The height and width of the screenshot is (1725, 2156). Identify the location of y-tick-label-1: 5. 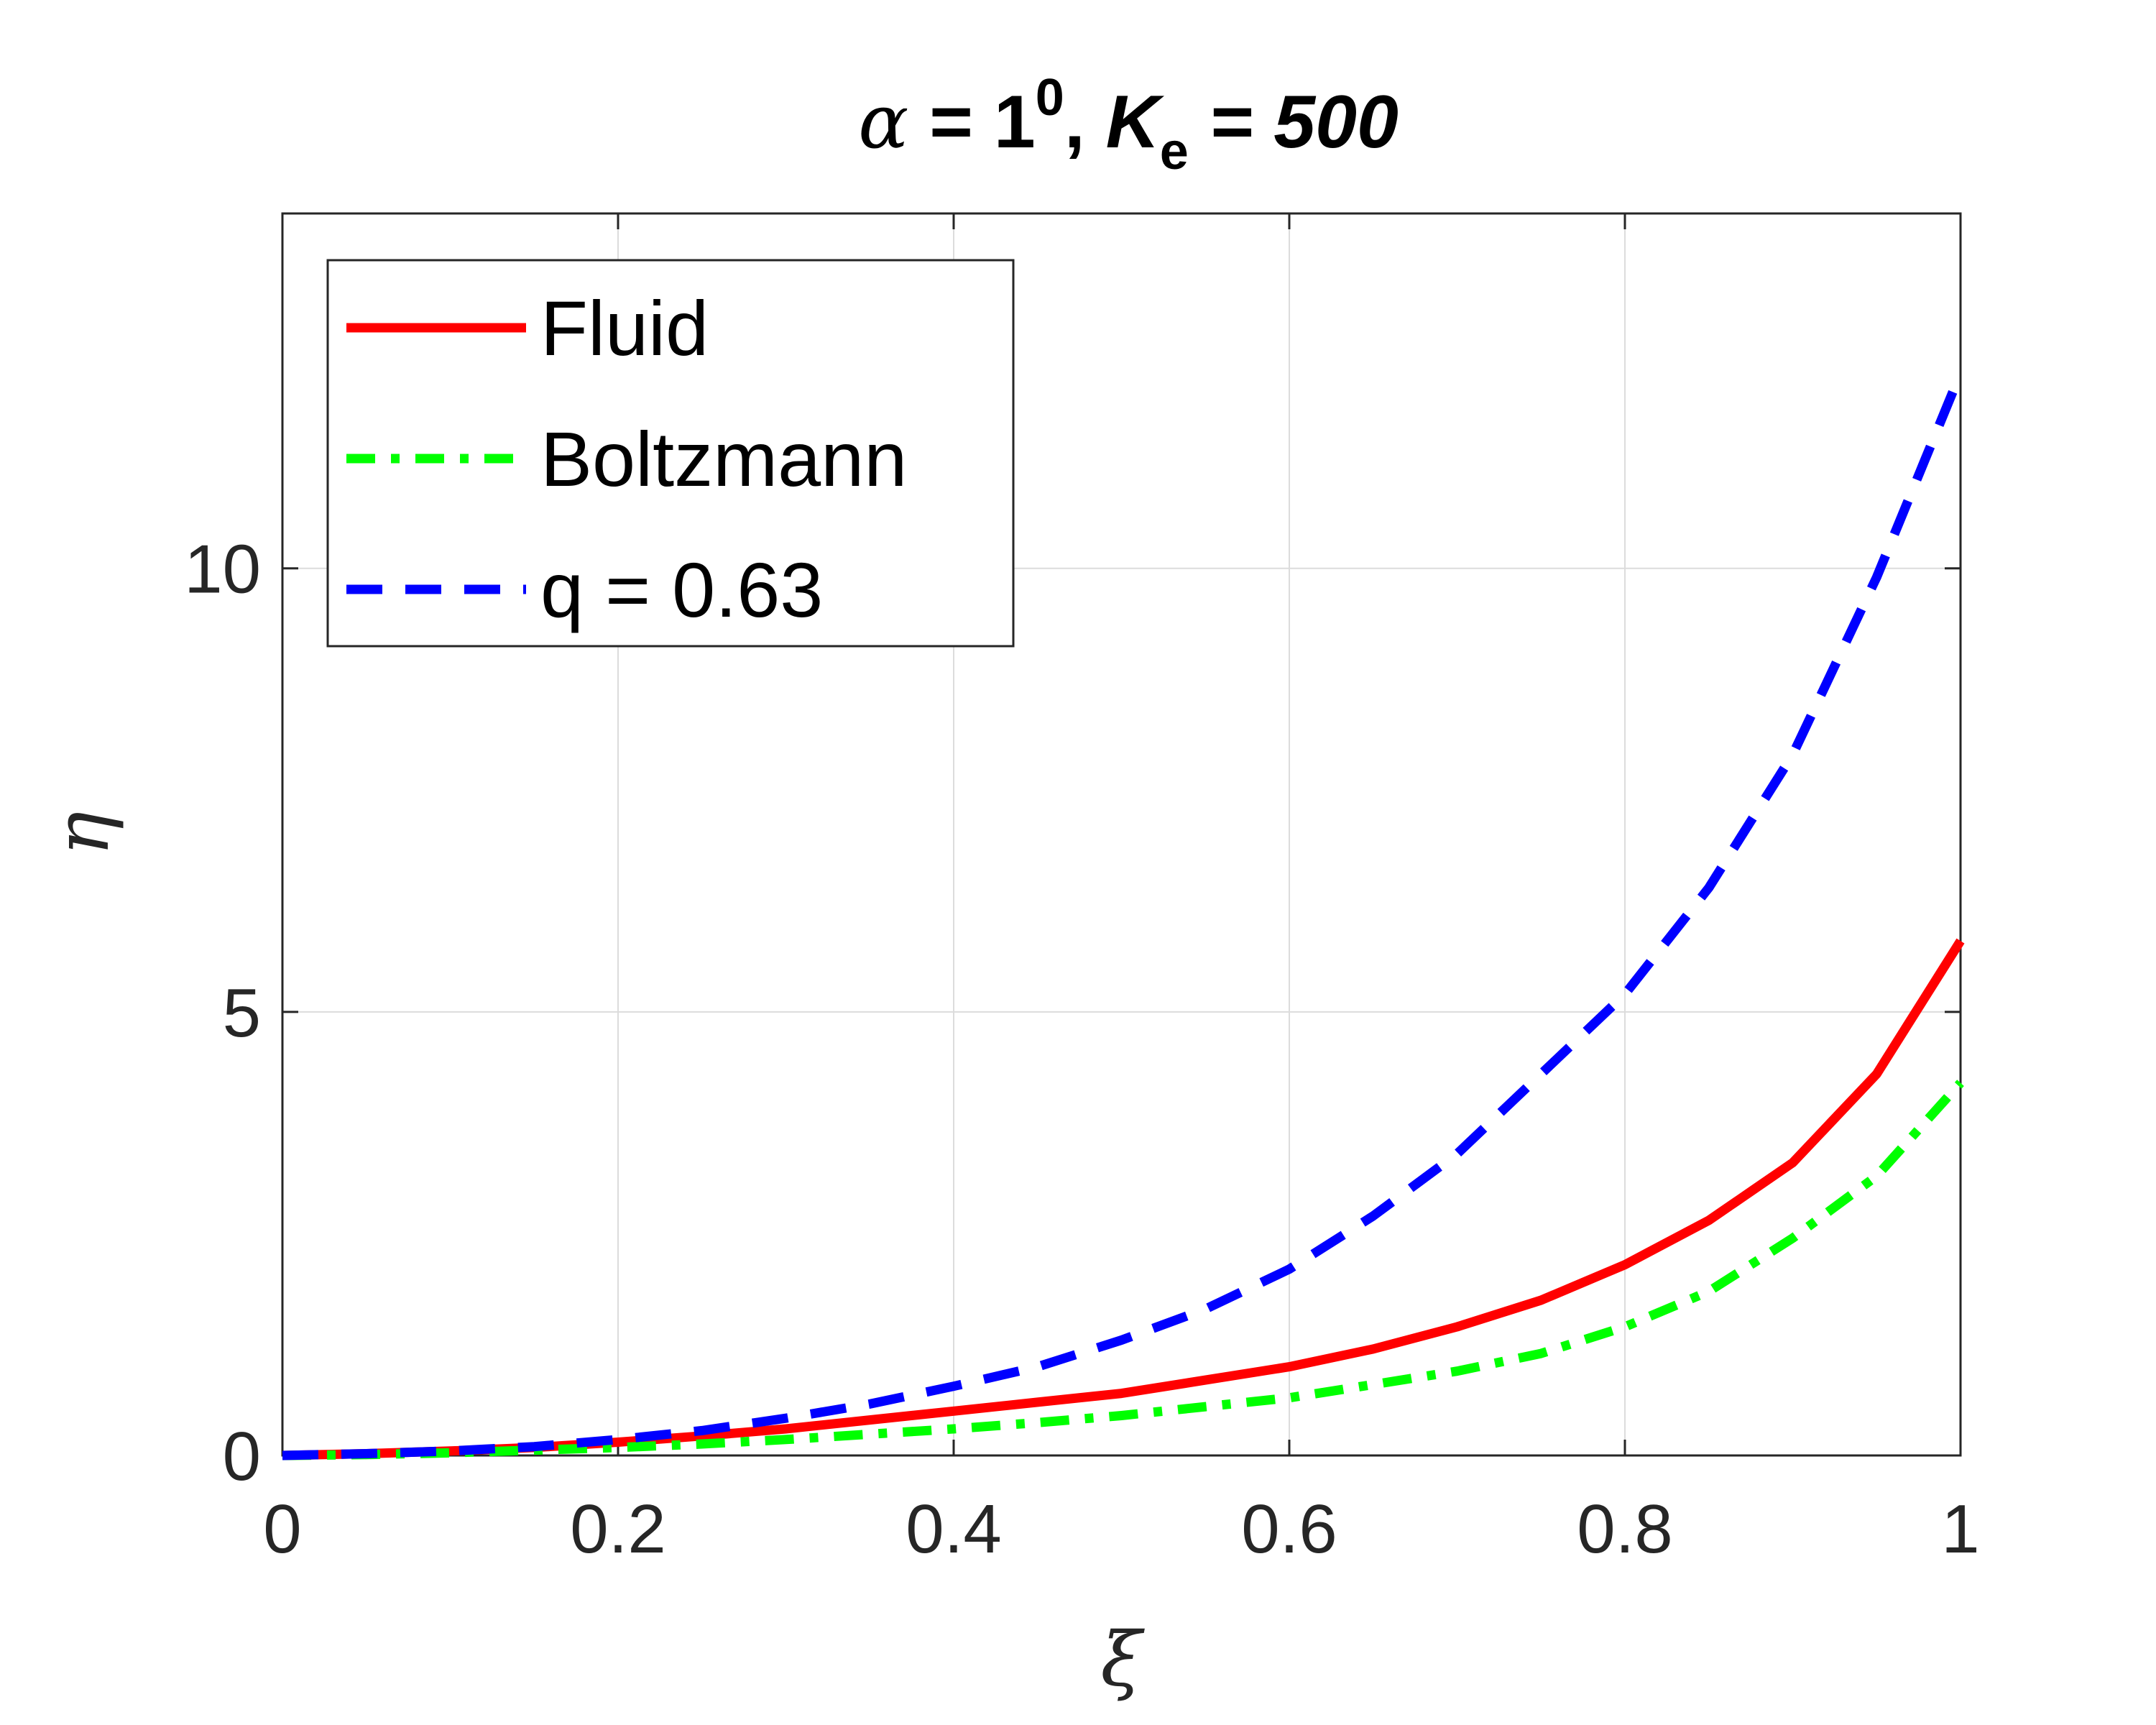
(242, 1013).